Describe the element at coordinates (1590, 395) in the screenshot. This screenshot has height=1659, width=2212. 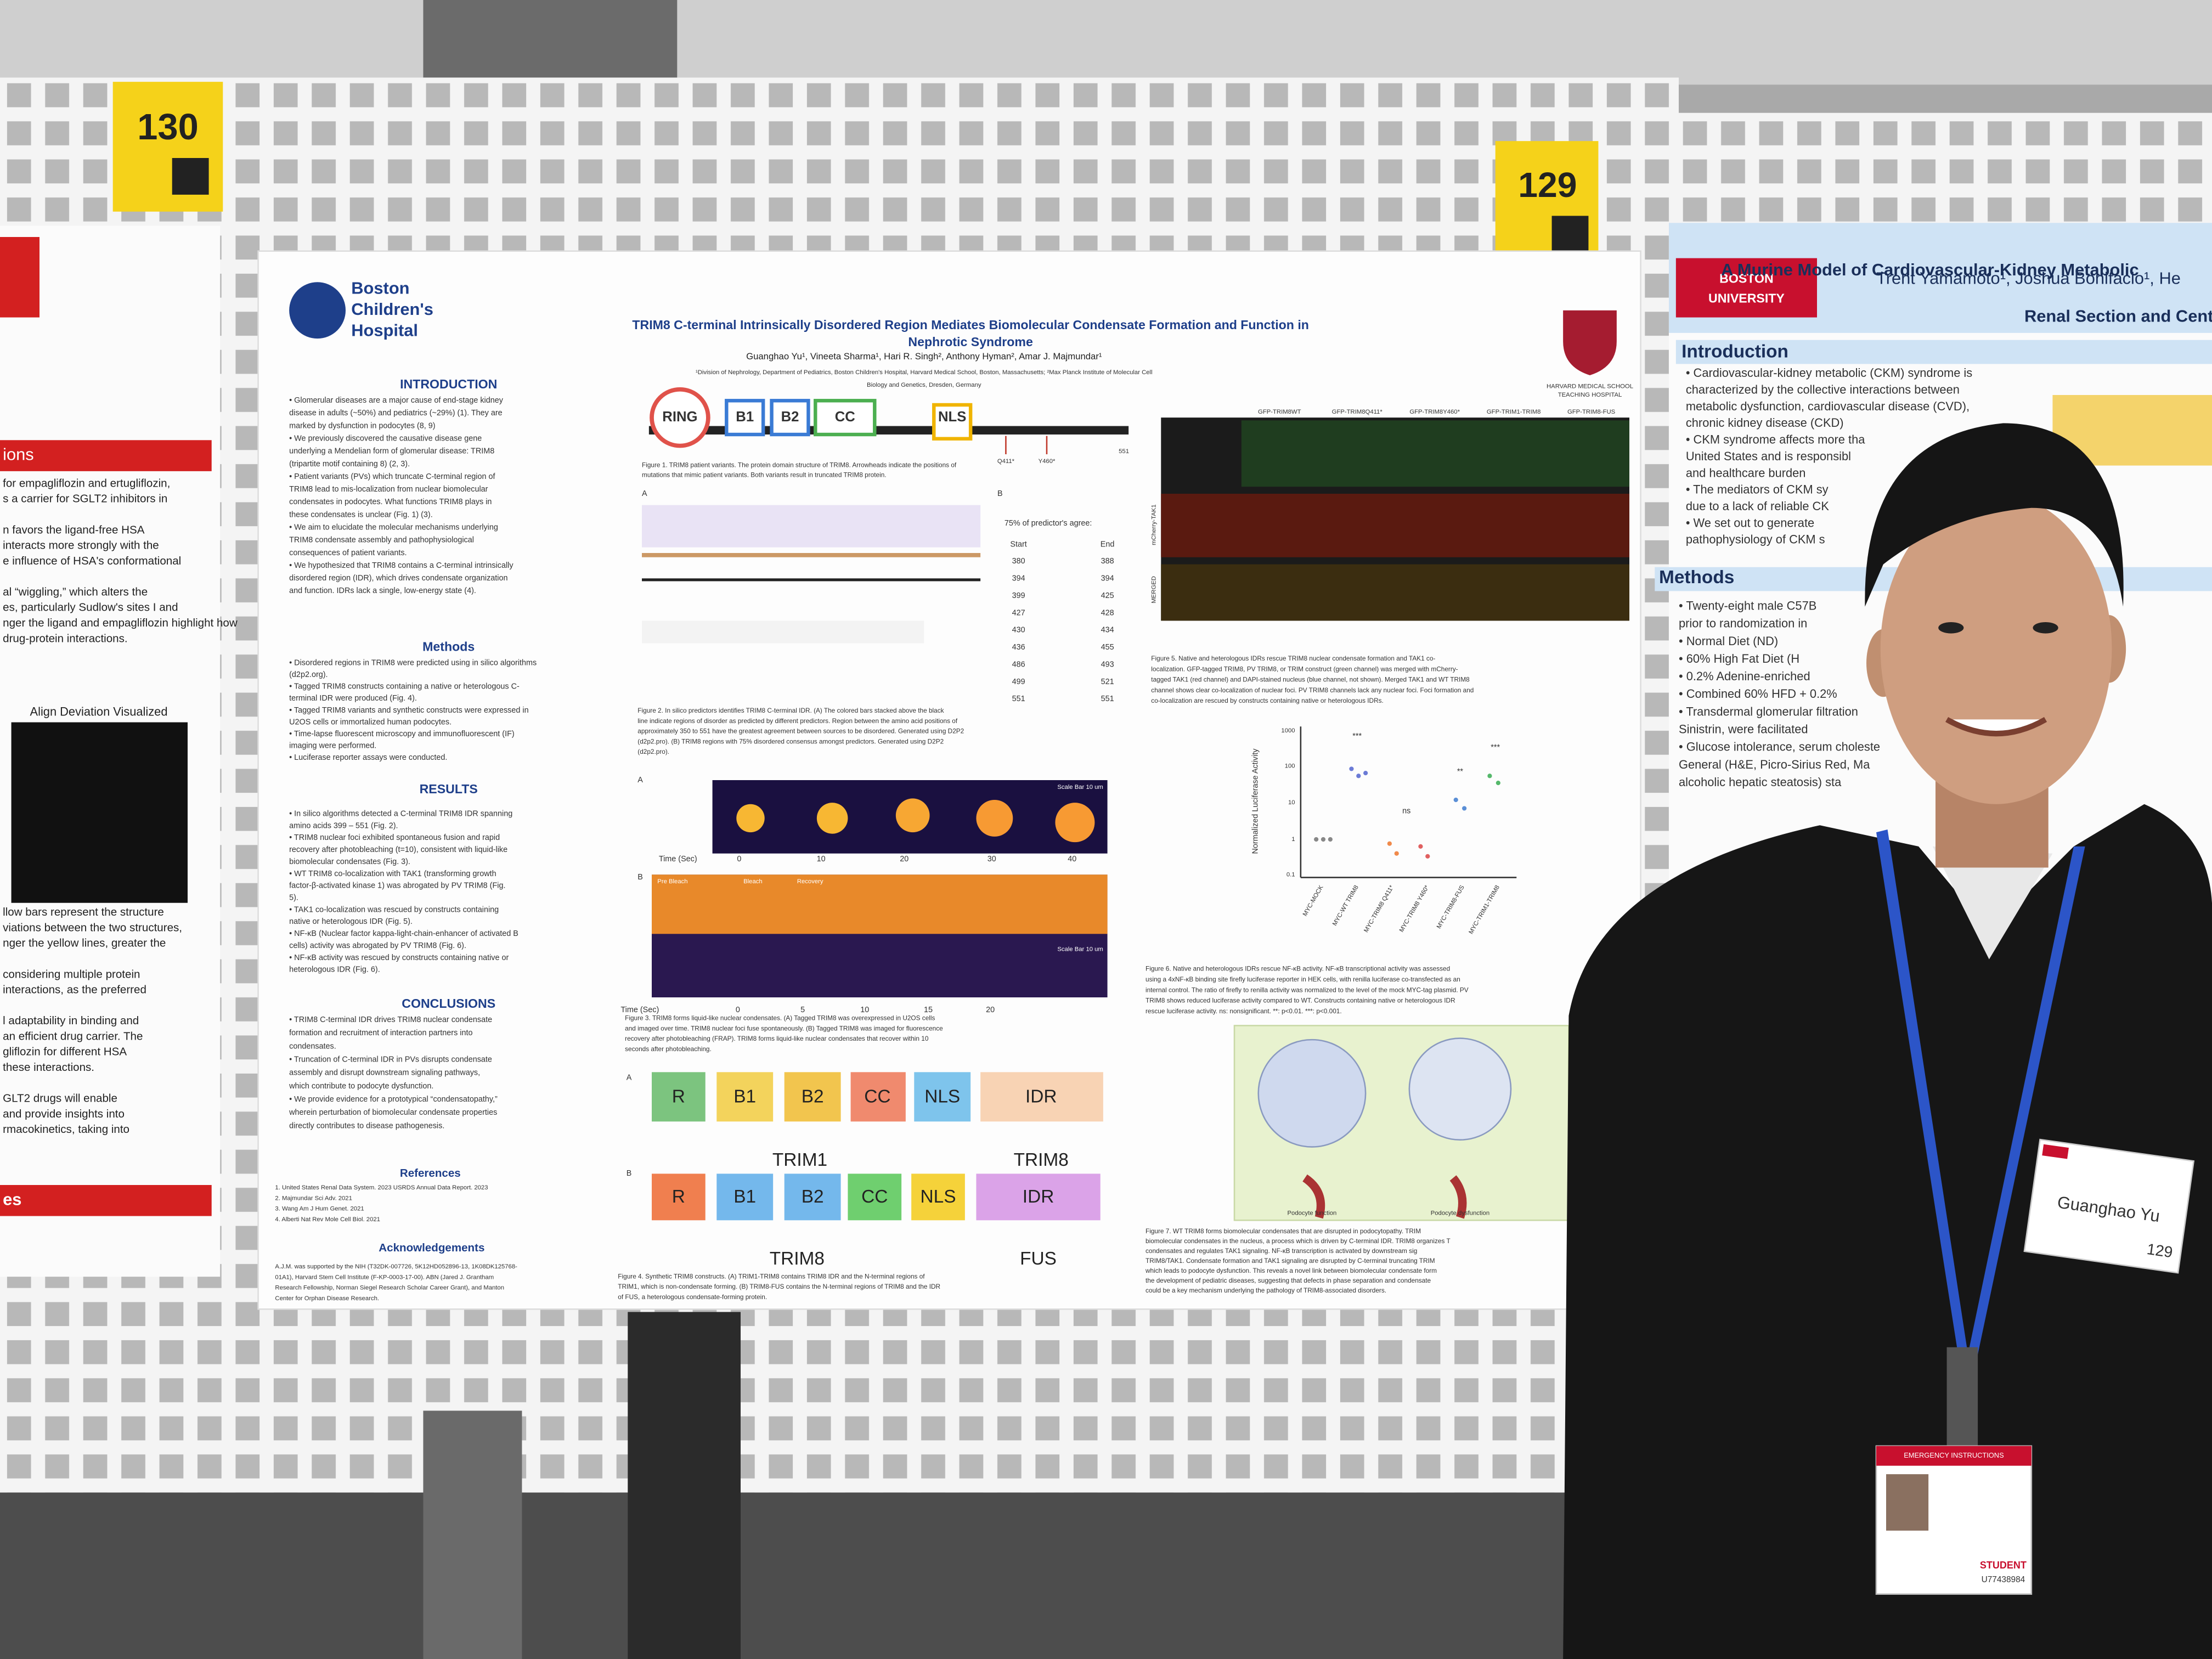
I see `harvard-text: TEACHING HOSPITAL` at that location.